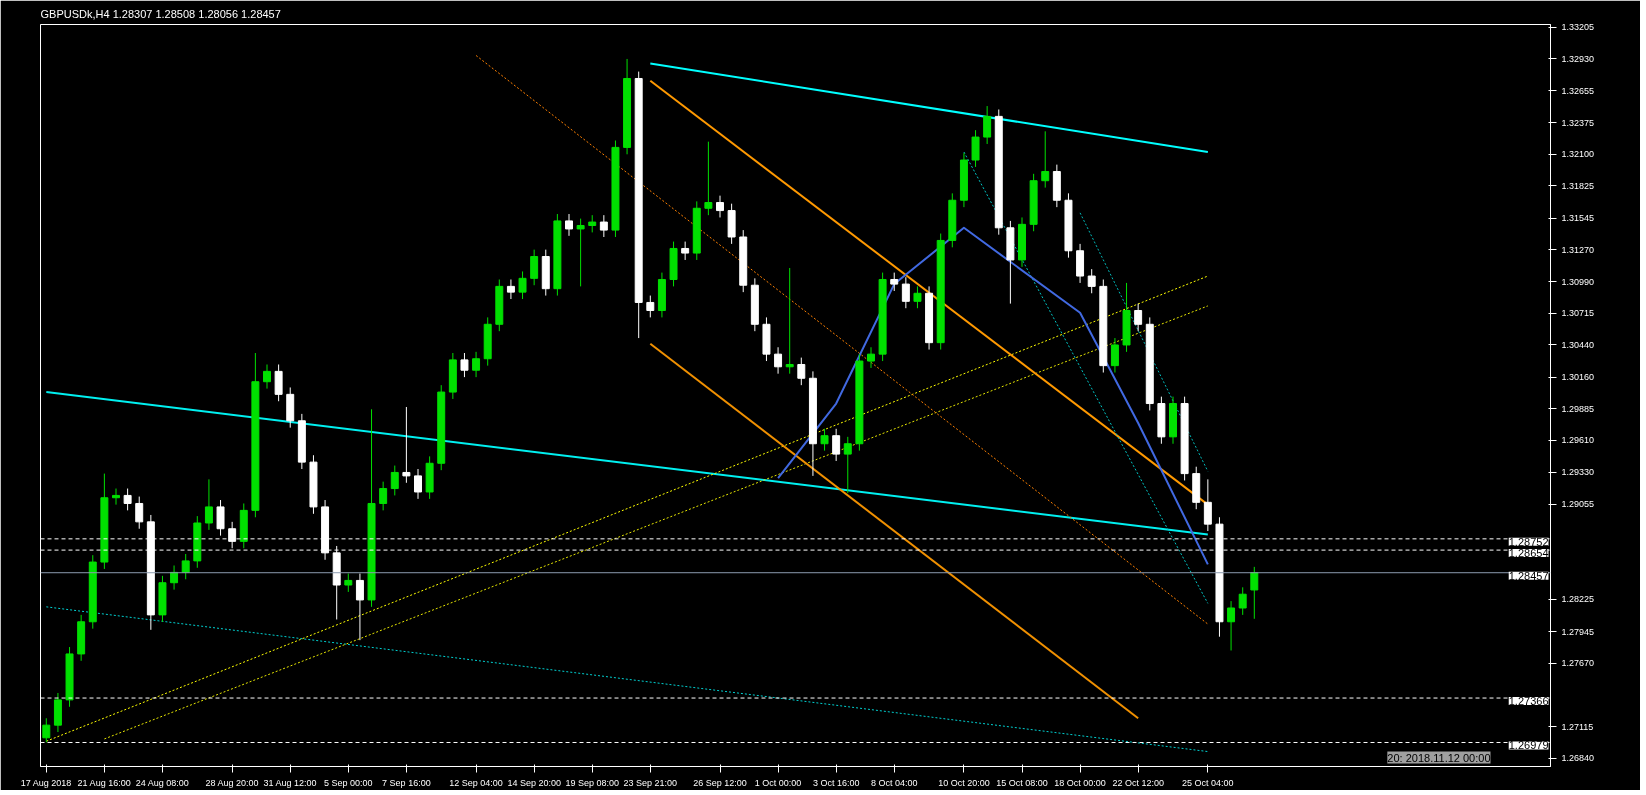  I want to click on y-tick-label: 1.27115, so click(1577, 726).